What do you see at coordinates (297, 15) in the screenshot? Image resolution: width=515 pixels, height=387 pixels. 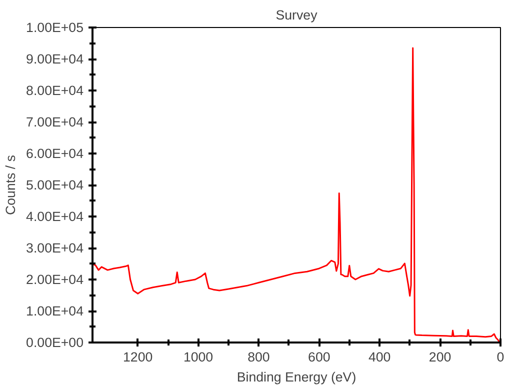 I see `chart-title: Survey` at bounding box center [297, 15].